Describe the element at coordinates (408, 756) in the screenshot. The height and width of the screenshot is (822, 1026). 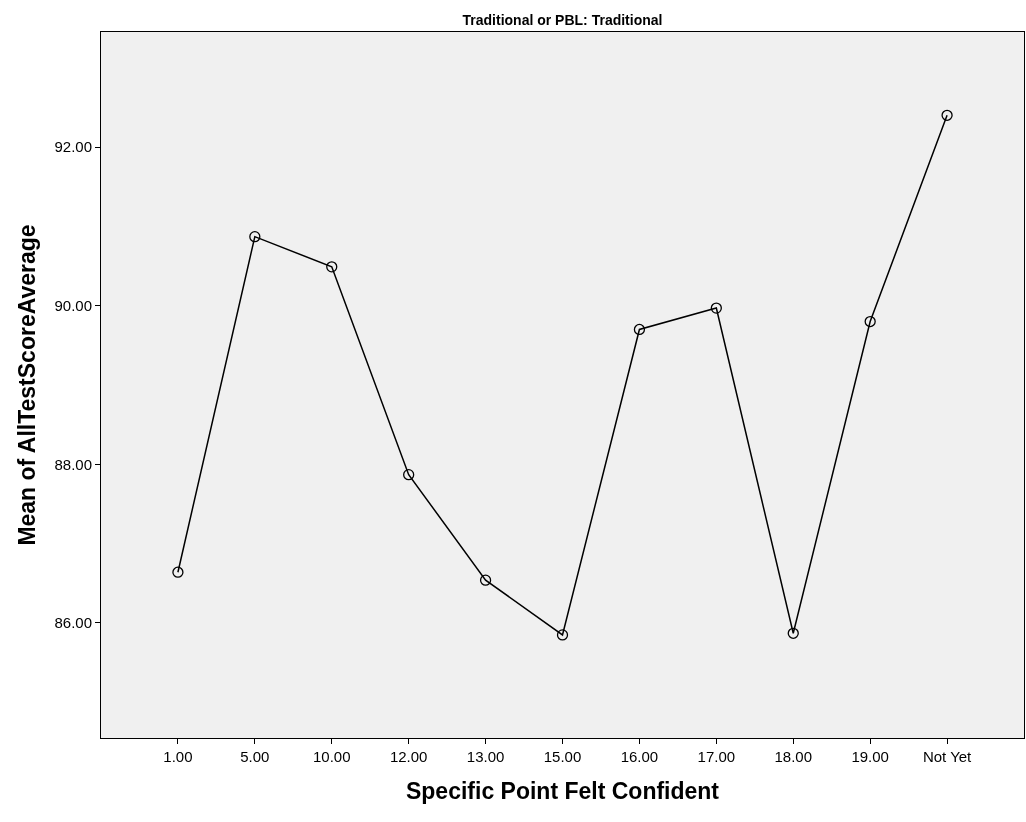
I see `x-tick-label: 12.00` at that location.